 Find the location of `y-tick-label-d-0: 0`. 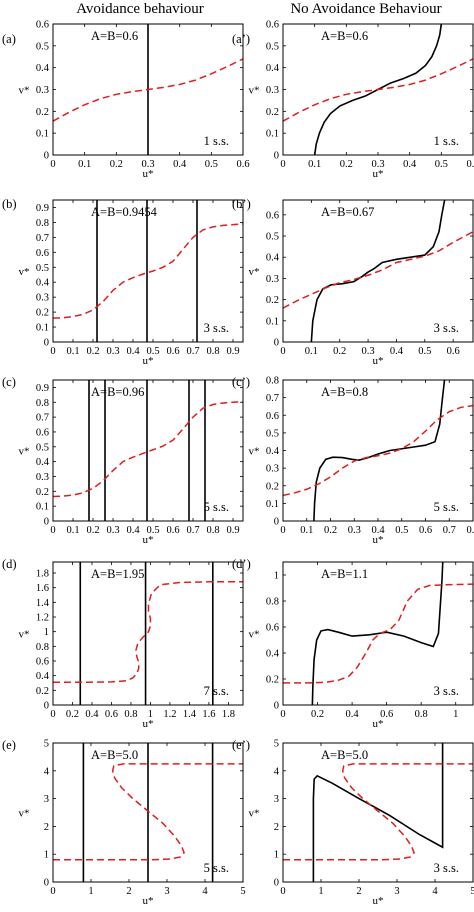

y-tick-label-d-0: 0 is located at coordinates (46, 706).